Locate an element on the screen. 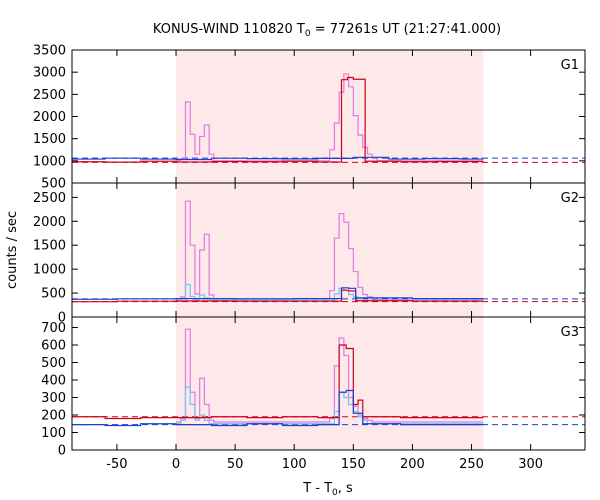  x-tick-label: 300 is located at coordinates (530, 464).